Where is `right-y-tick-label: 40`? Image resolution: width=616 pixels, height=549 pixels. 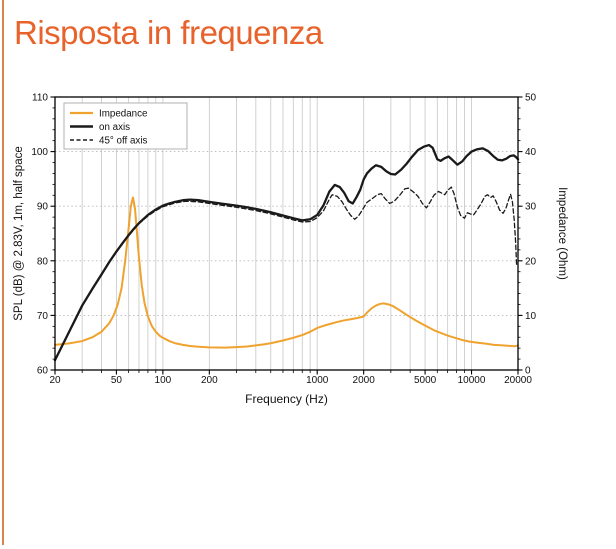 right-y-tick-label: 40 is located at coordinates (531, 152).